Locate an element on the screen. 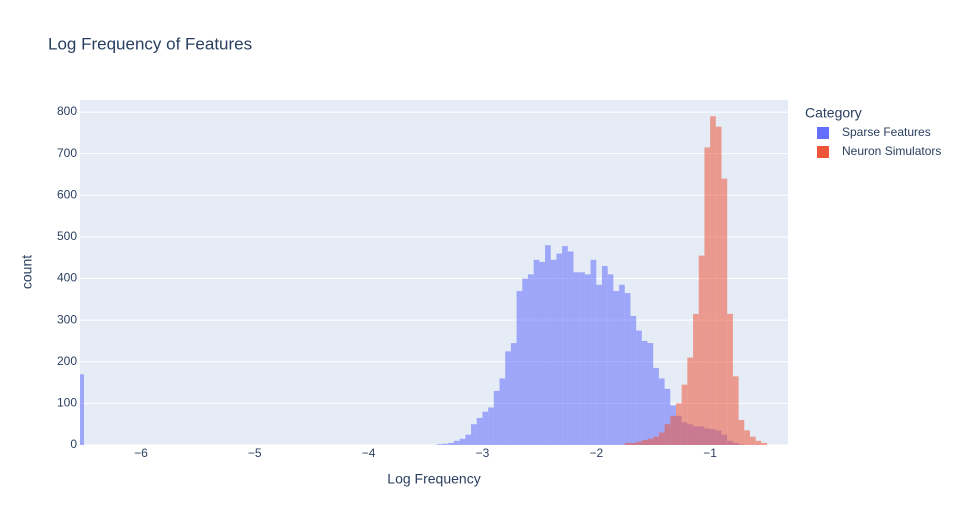  y-tick-label: 700 is located at coordinates (67, 153).